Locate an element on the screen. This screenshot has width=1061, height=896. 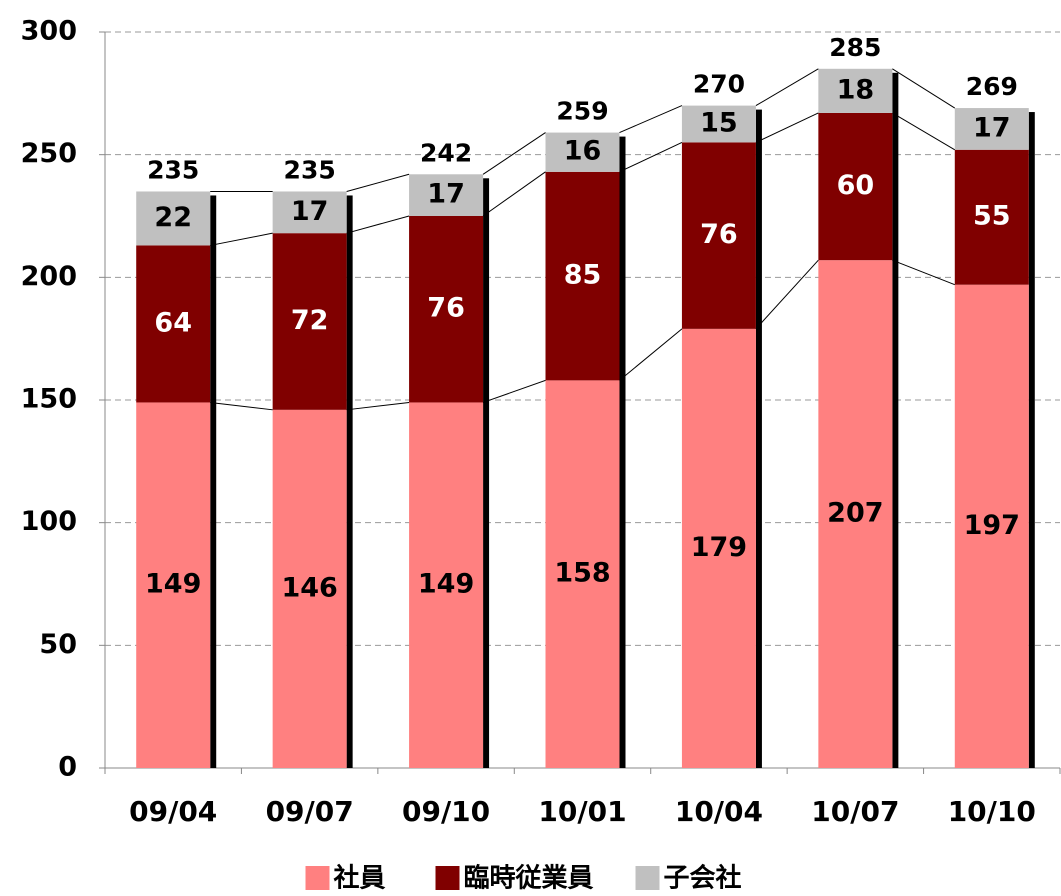
data-label: 55 is located at coordinates (992, 216).